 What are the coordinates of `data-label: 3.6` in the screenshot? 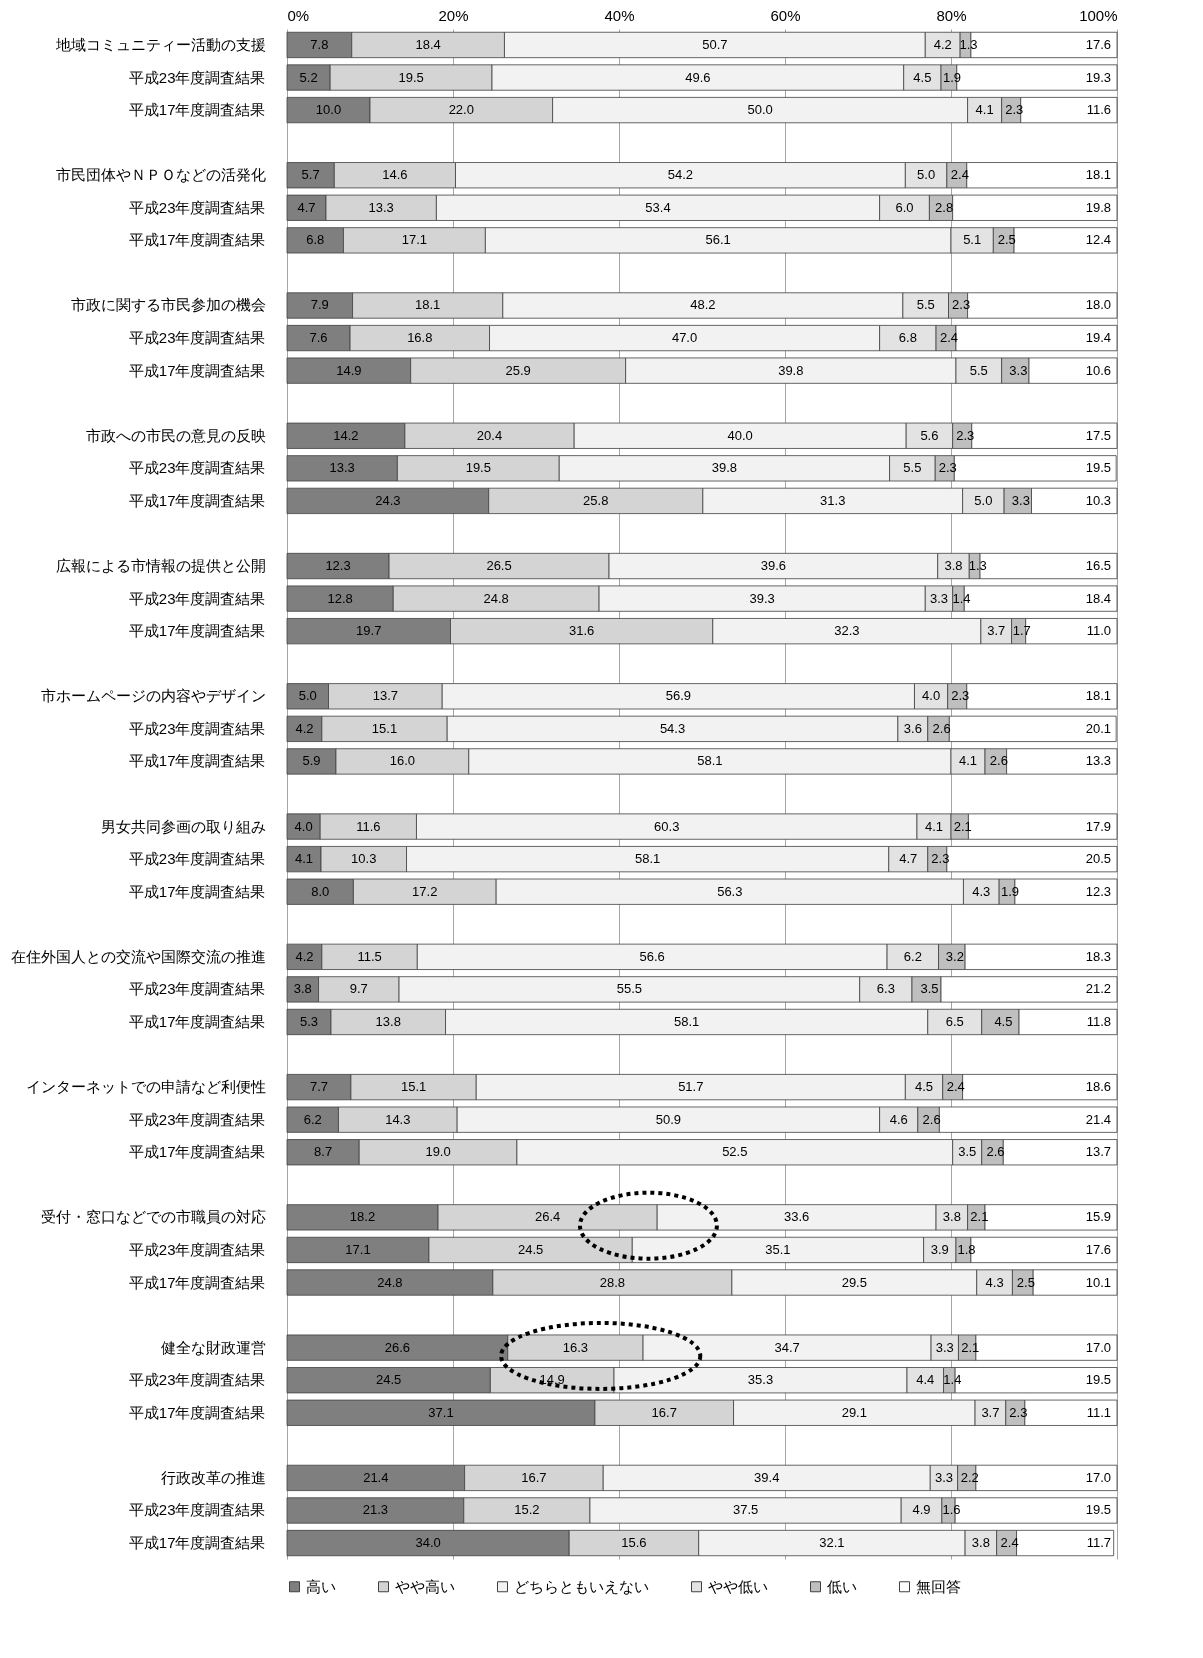 It's located at (912, 728).